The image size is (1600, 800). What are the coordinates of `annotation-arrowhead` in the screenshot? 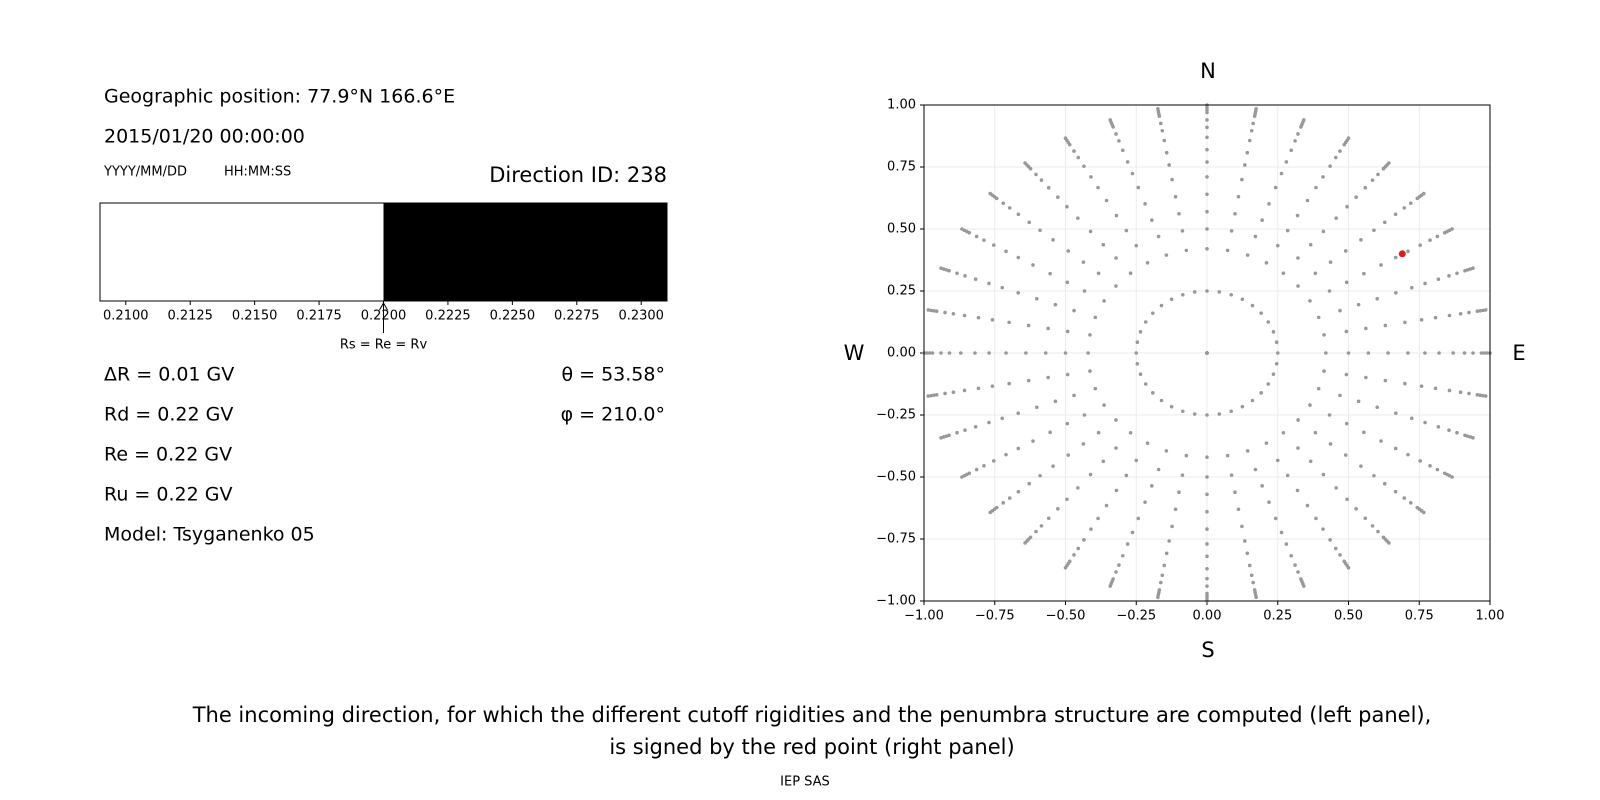 It's located at (383, 306).